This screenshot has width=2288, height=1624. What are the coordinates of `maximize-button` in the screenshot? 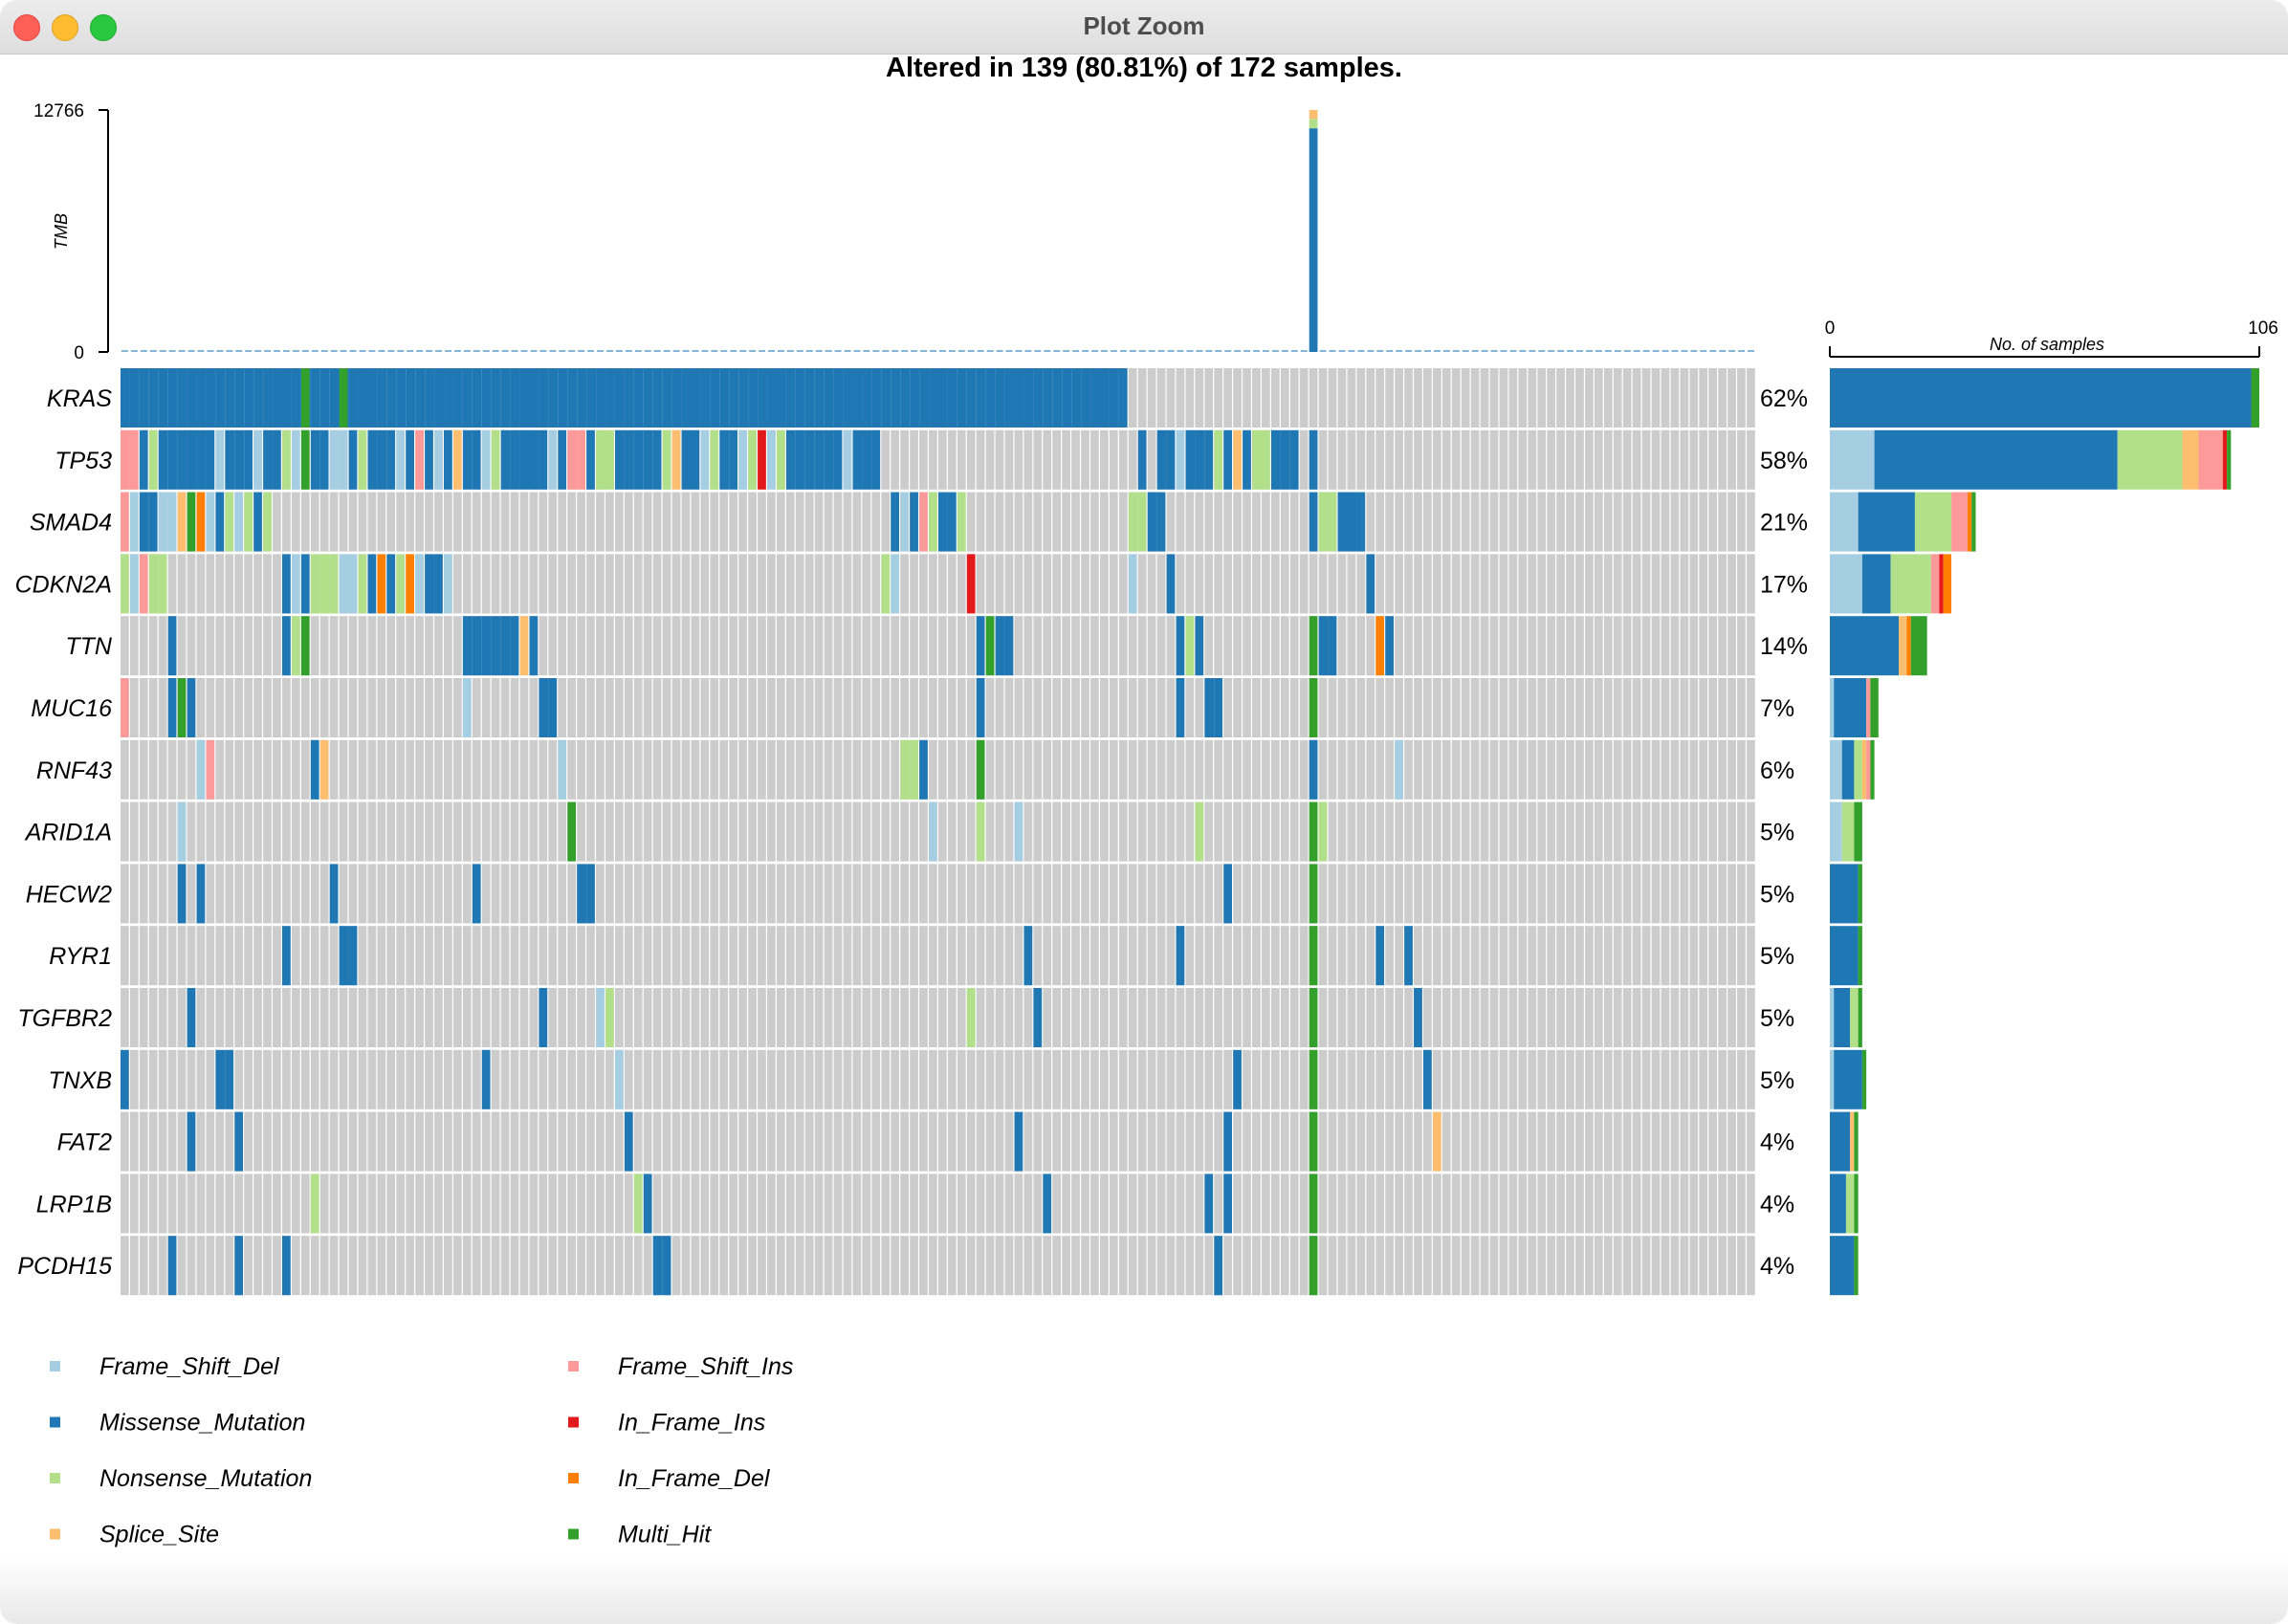 It's located at (103, 28).